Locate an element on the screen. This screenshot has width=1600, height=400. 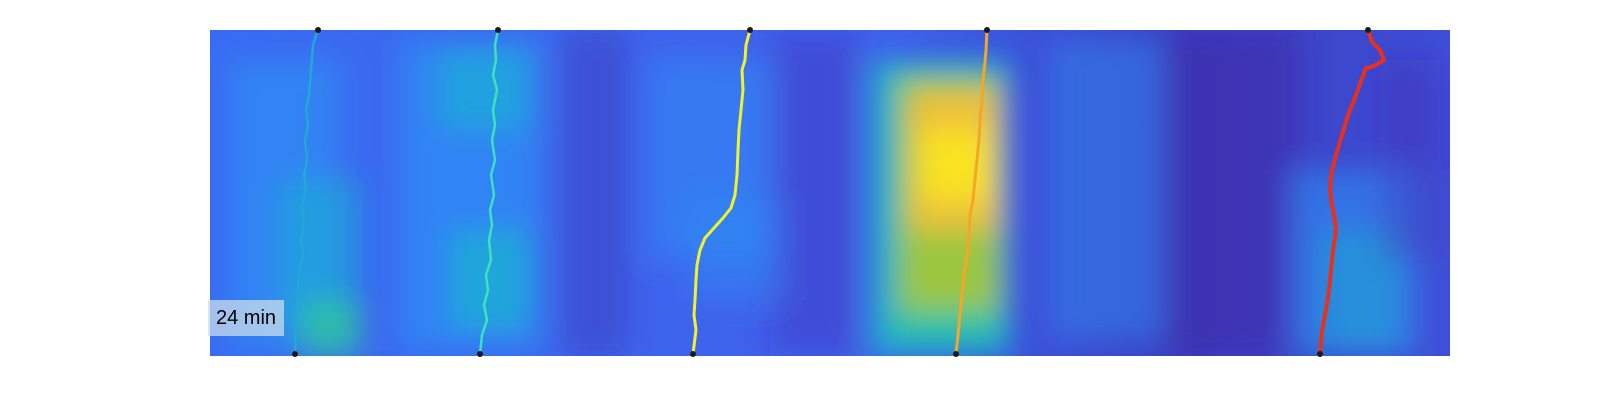
track-1-end-dot is located at coordinates (295, 354).